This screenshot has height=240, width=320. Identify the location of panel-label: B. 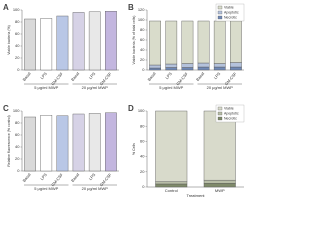
(131, 7).